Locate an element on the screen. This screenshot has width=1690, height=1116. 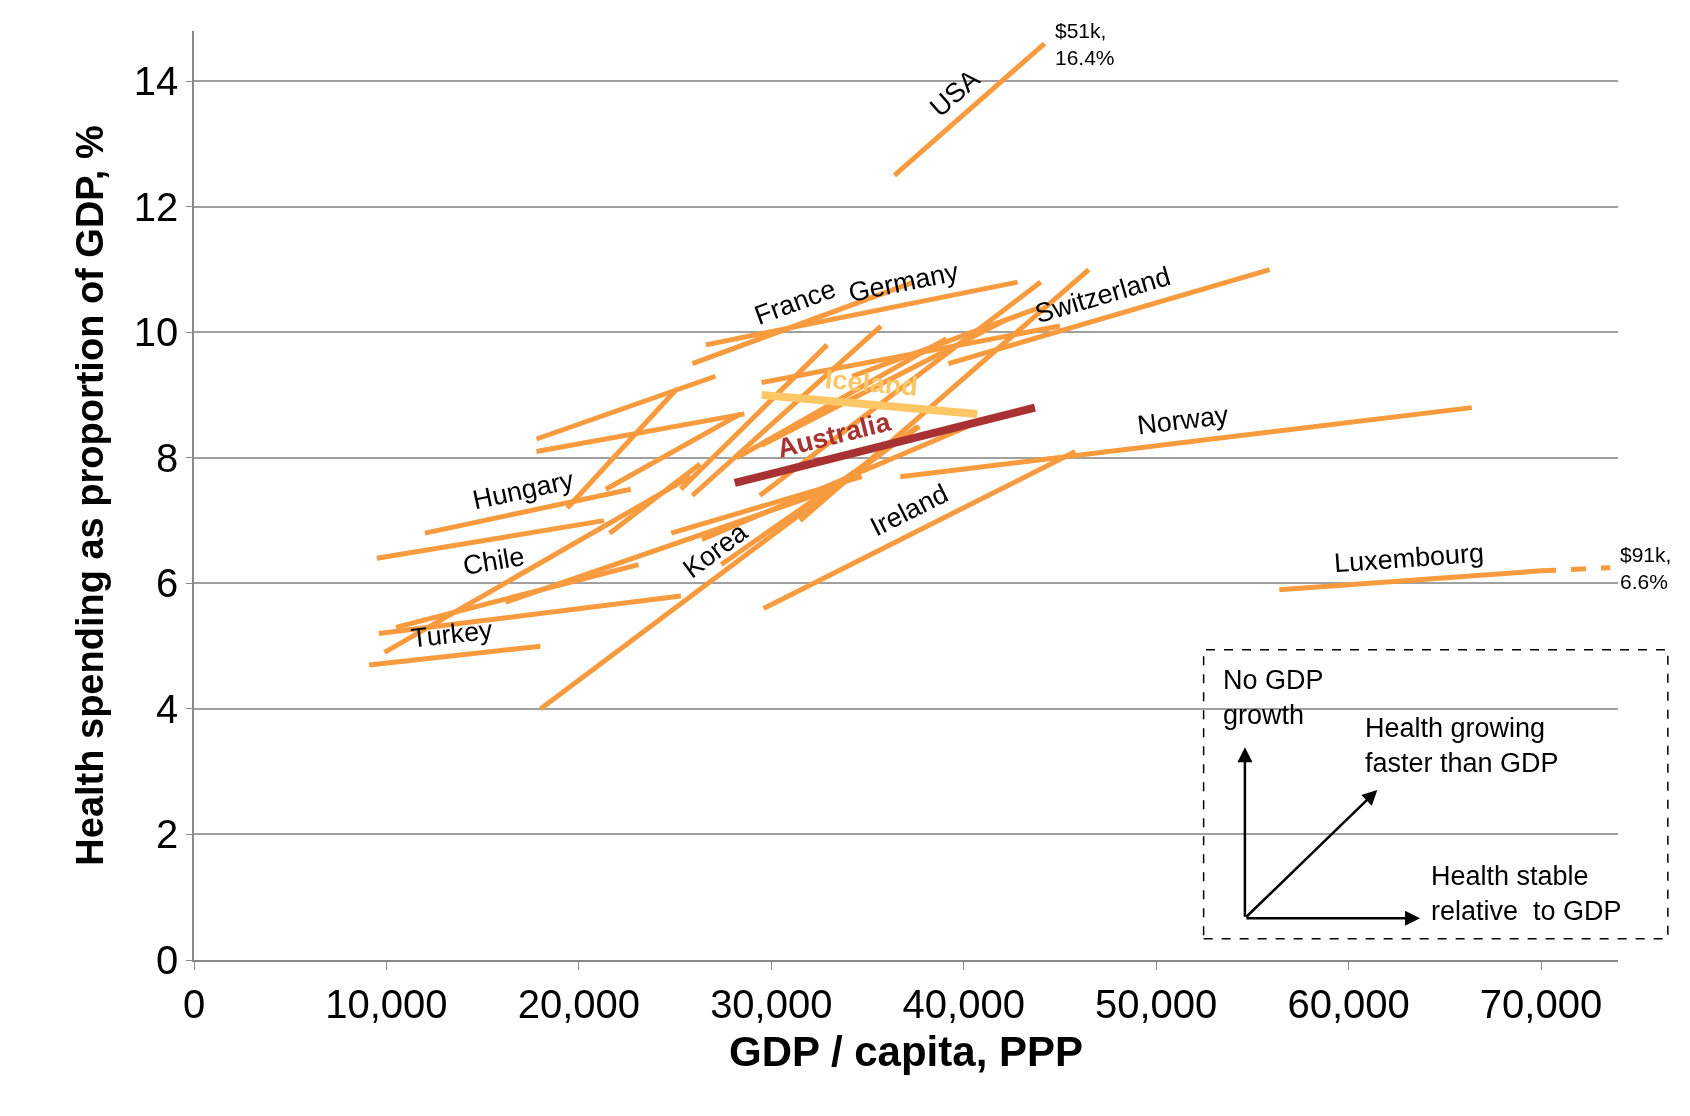
series-label: Luxembourg is located at coordinates (1409, 558).